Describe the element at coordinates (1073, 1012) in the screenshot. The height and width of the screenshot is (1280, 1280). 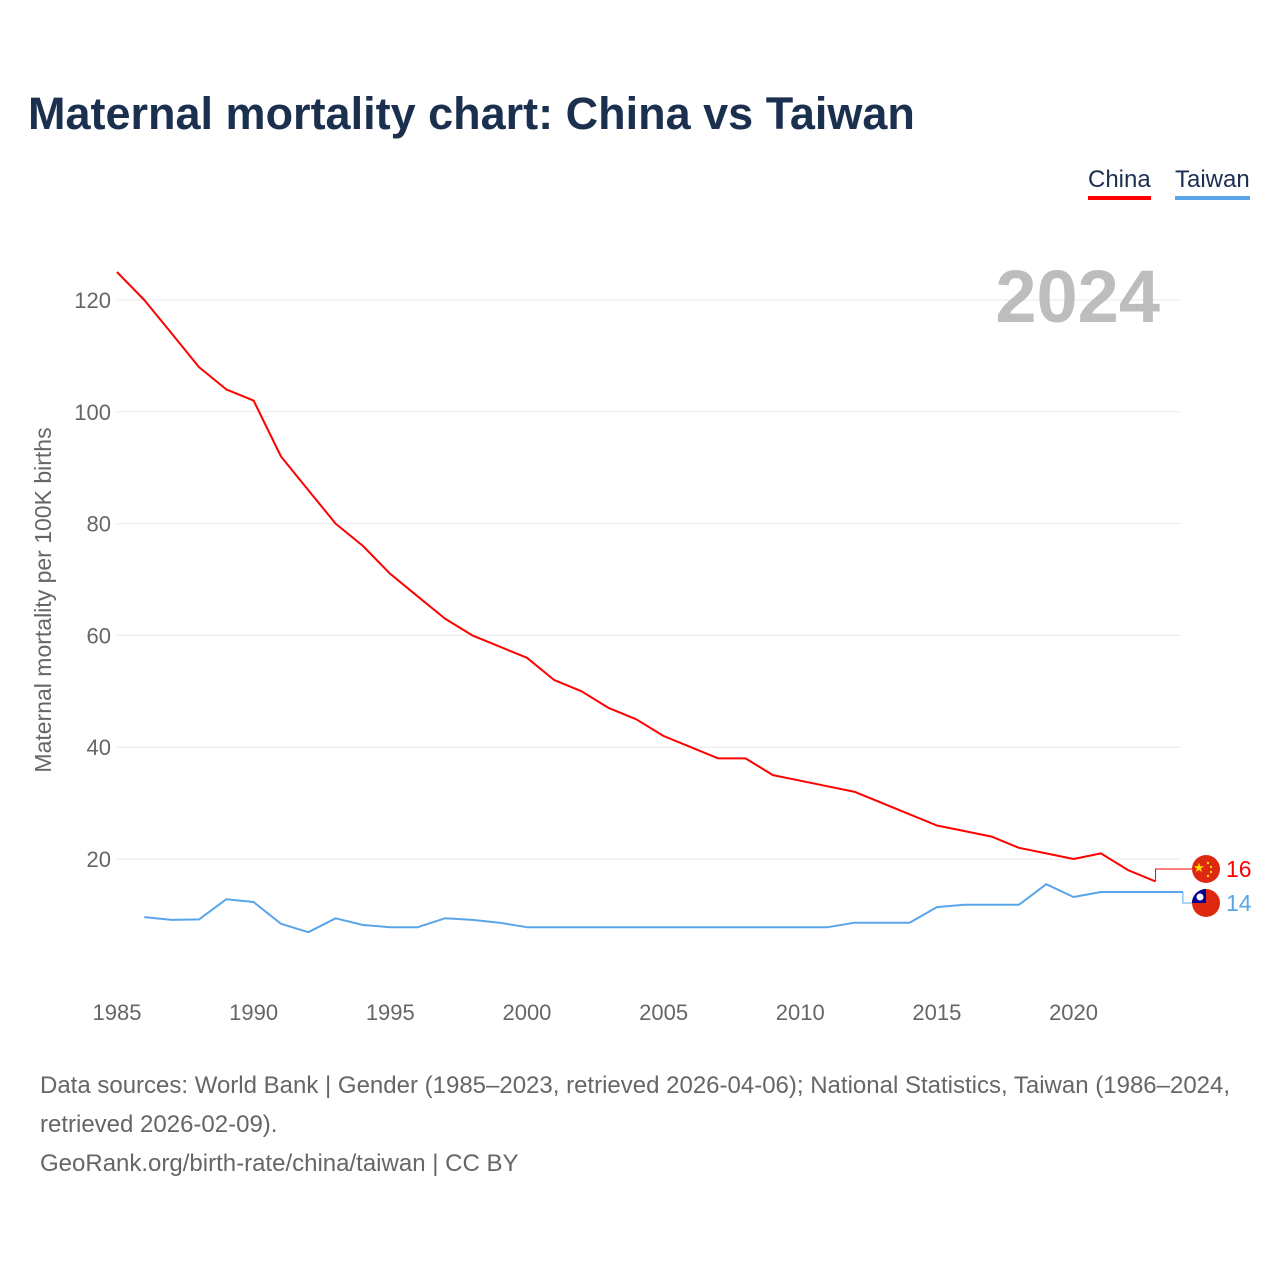
I see `x-tick-label: 2020` at that location.